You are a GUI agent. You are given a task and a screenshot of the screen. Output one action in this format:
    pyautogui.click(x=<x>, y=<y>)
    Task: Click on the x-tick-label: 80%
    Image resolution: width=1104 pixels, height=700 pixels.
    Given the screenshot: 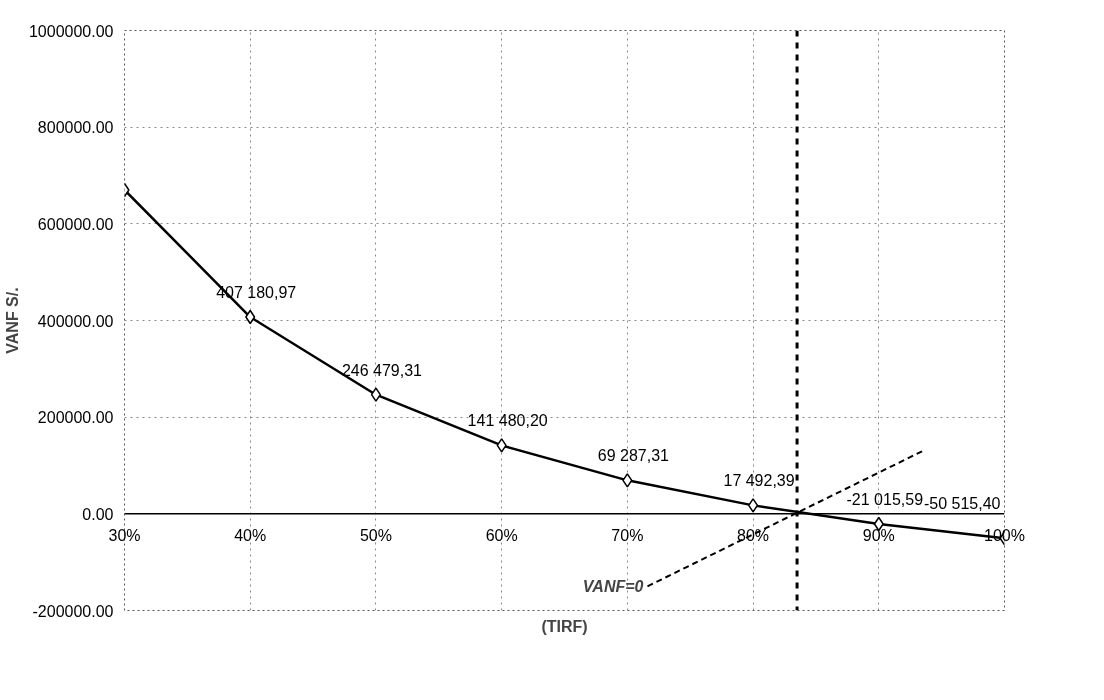 What is the action you would take?
    pyautogui.click(x=753, y=535)
    